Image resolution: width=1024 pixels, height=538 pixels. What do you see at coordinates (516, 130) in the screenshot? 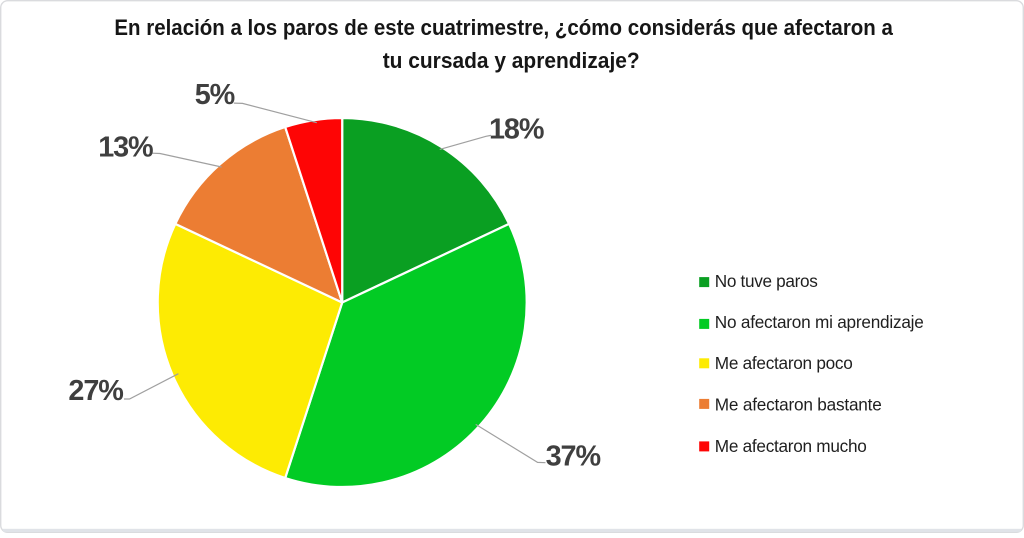
I see `svg-text: 18%` at bounding box center [516, 130].